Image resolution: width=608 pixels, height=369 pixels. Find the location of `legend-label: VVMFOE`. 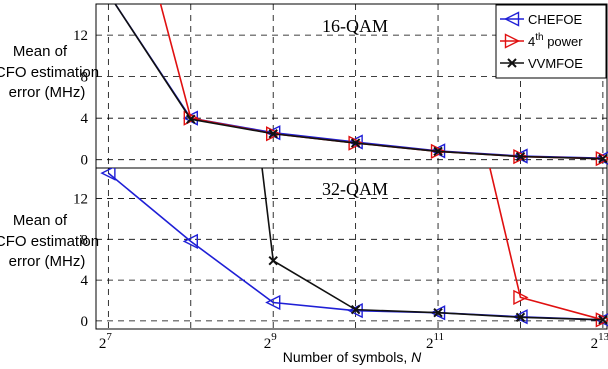

legend-label: VVMFOE is located at coordinates (555, 63).